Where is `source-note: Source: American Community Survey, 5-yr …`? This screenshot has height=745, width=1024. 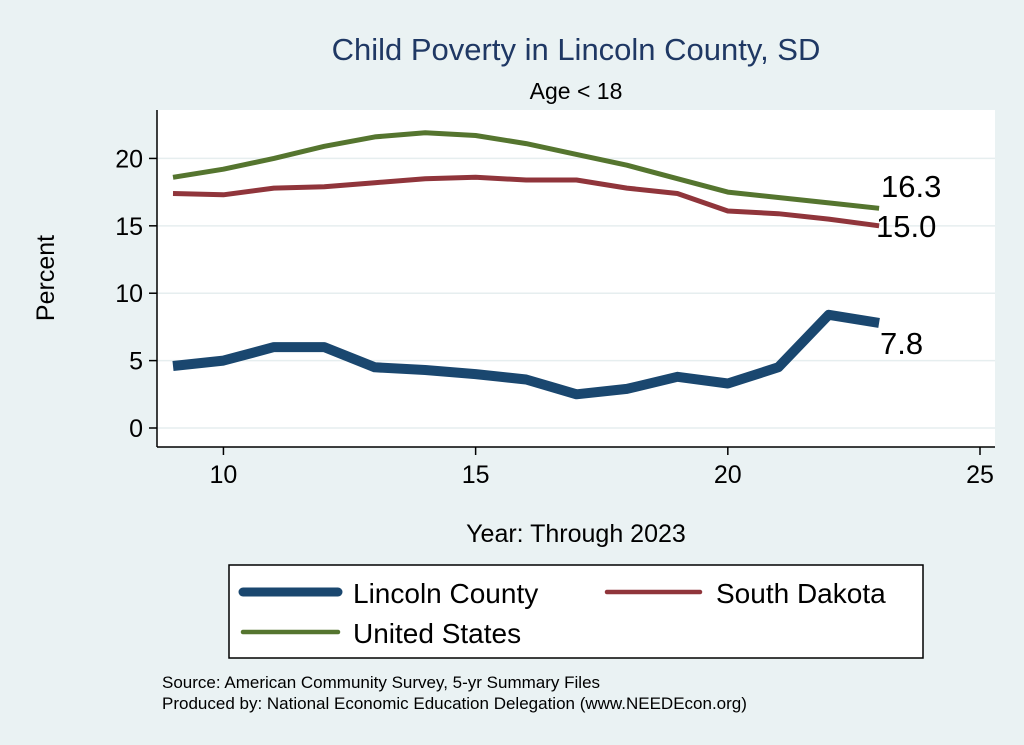 source-note: Source: American Community Survey, 5-yr … is located at coordinates (381, 682).